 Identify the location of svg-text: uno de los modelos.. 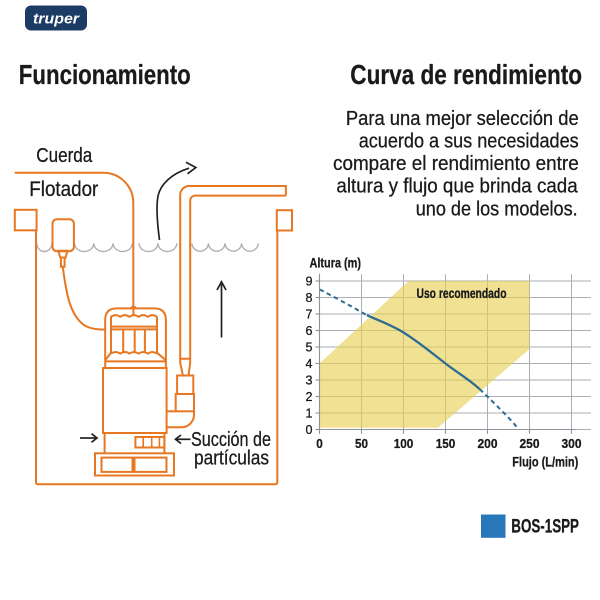
(497, 209).